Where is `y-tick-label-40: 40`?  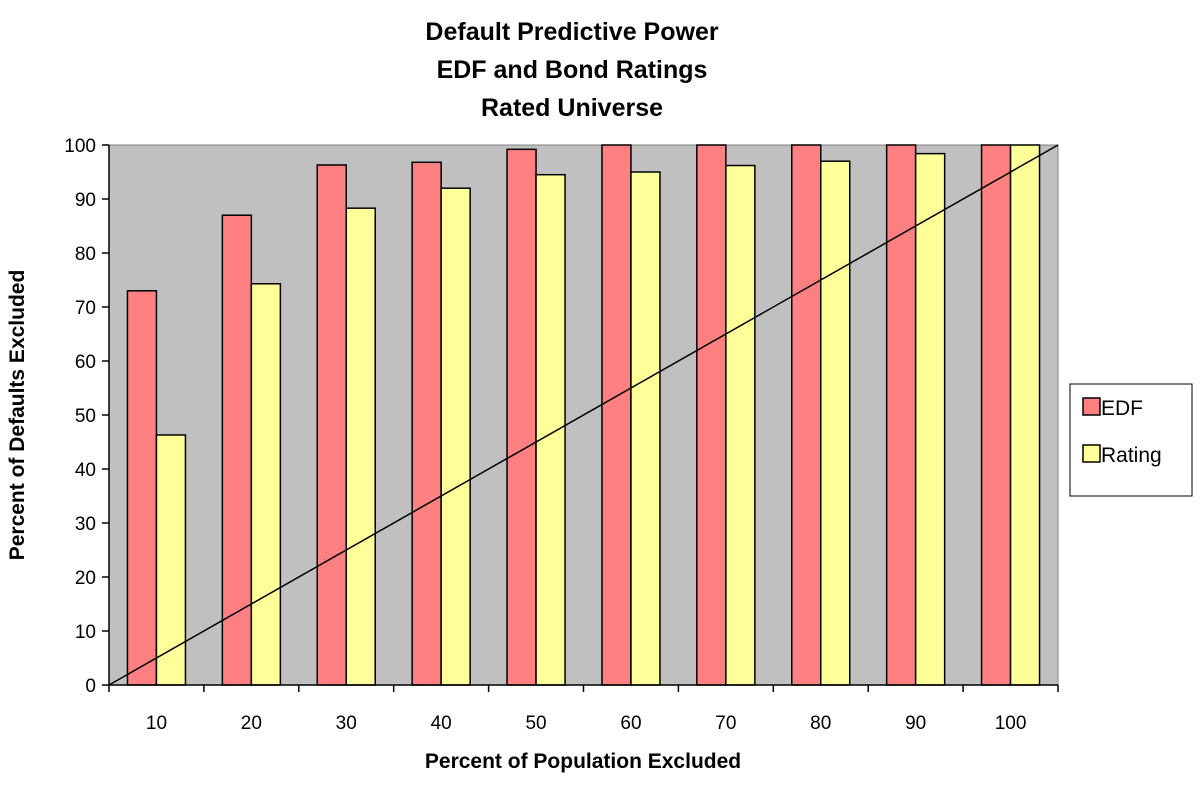
y-tick-label-40: 40 is located at coordinates (85, 470).